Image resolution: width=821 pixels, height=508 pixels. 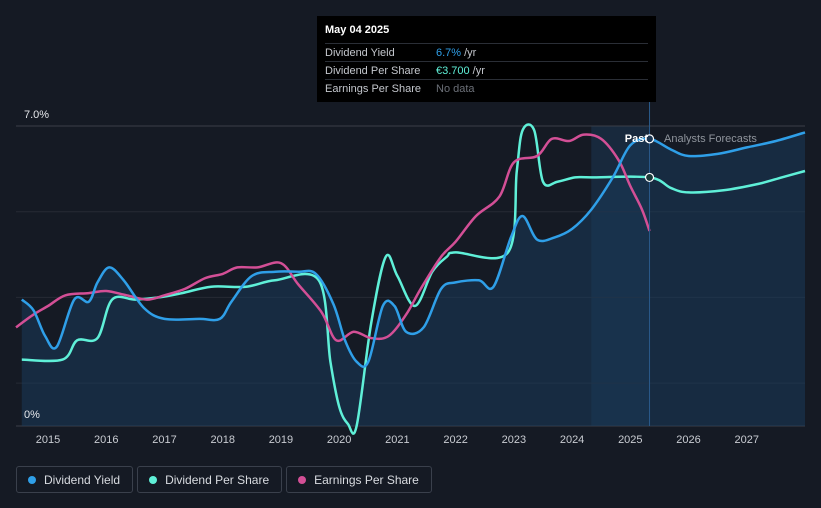 What do you see at coordinates (649, 139) in the screenshot?
I see `dividend-yield-marker` at bounding box center [649, 139].